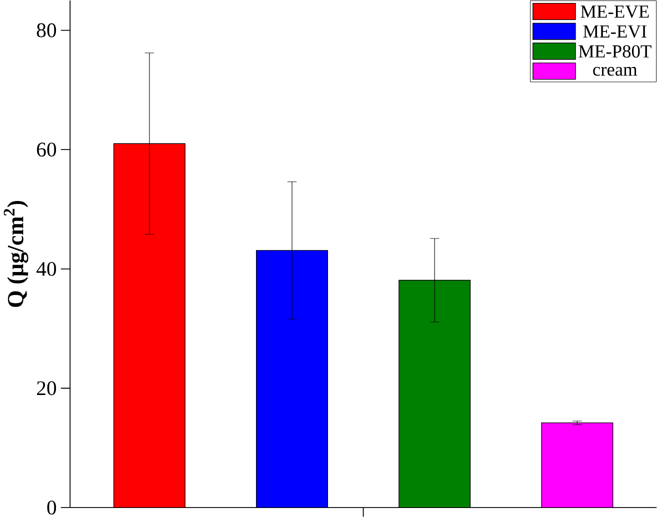 The image size is (657, 525). I want to click on y-tick-label: 0, so click(51, 507).